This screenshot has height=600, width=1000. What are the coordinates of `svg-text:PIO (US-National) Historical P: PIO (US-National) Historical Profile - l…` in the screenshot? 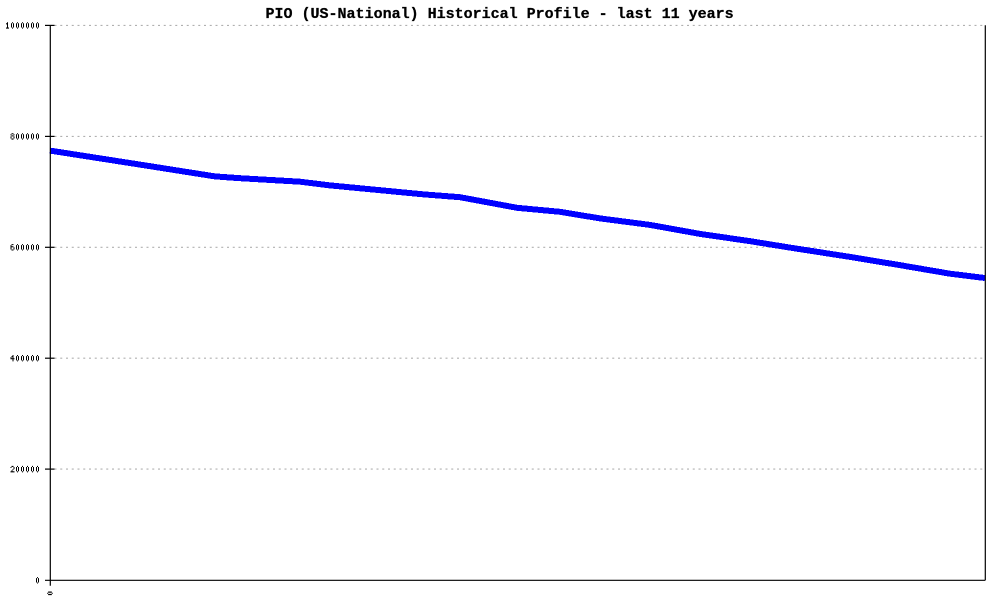 It's located at (500, 14).